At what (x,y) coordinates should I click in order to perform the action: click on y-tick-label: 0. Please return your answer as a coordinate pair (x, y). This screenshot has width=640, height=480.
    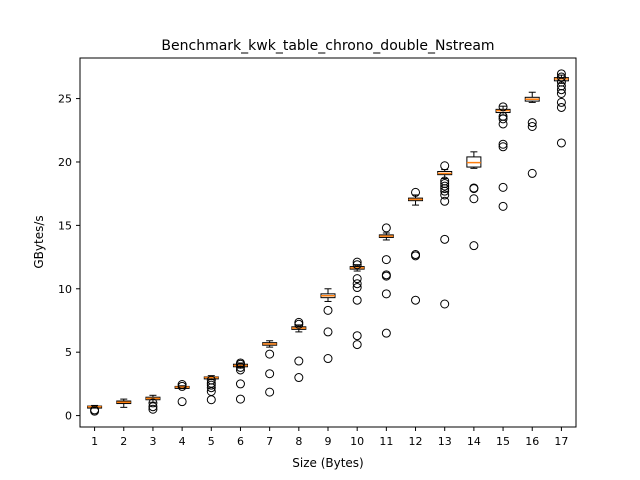
    Looking at the image, I should click on (68, 416).